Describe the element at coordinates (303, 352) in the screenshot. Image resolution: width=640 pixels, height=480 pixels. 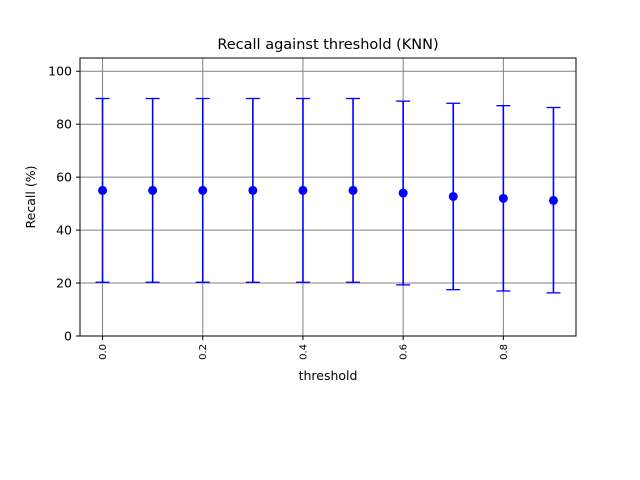
I see `x-tick-label: 0.4` at that location.